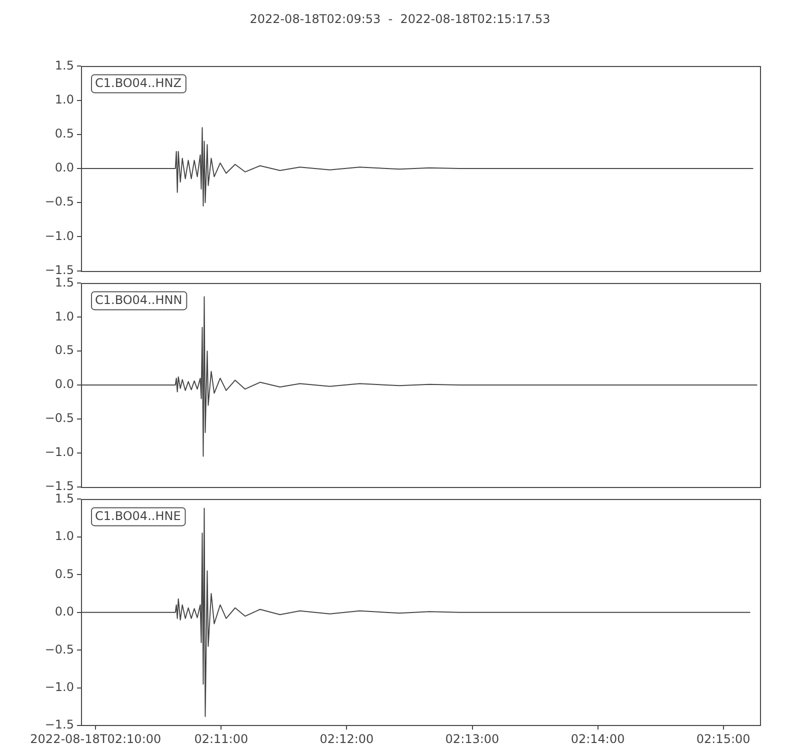  Describe the element at coordinates (138, 299) in the screenshot. I see `series-label: C1.BO04..HNN` at that location.